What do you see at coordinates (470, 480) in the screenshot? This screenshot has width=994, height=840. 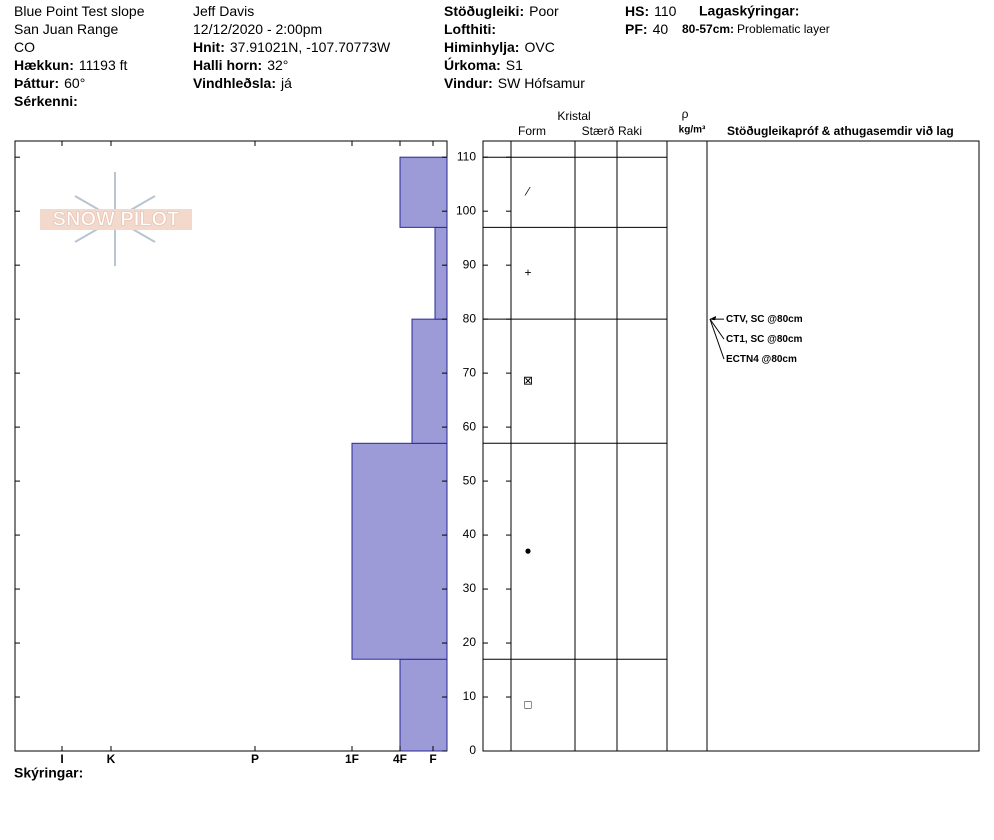 I see `y-tick-label: 50` at bounding box center [470, 480].